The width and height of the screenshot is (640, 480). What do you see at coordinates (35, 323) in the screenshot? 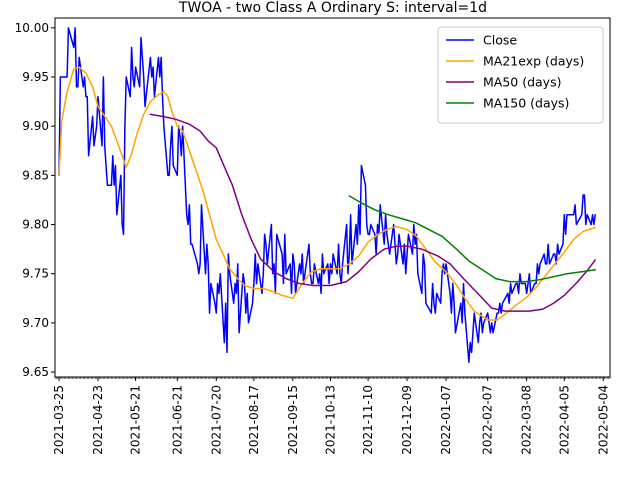
I see `y-tick-label: 9.70` at bounding box center [35, 323].